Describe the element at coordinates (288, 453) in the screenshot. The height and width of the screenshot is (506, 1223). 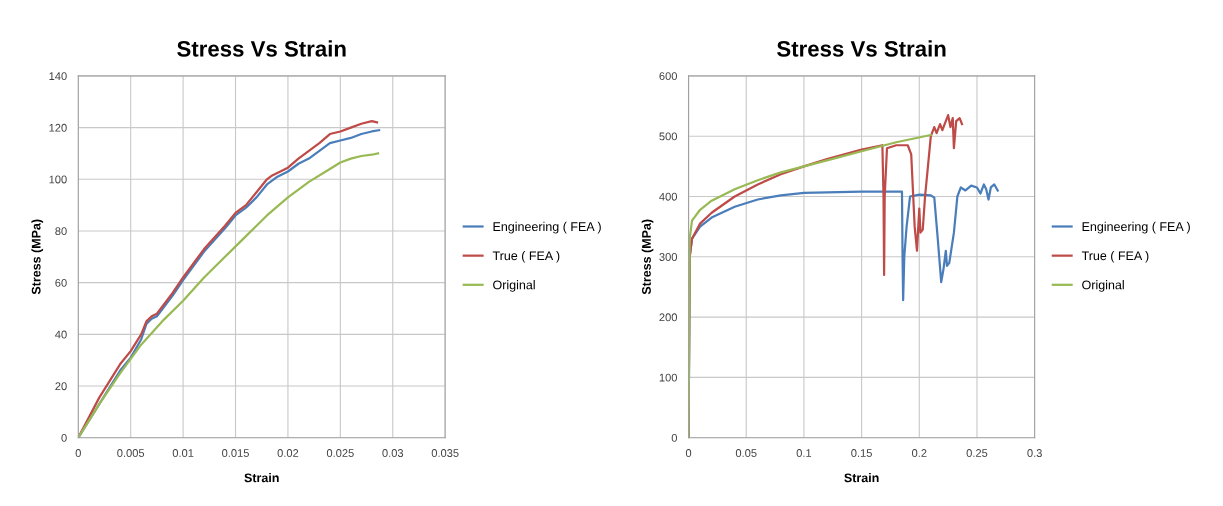
I see `x-tick-label: 0.02` at that location.